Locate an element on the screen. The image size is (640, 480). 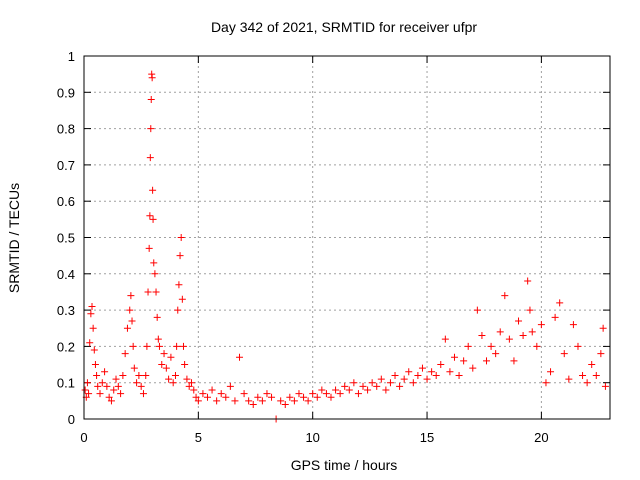
y-tick-label: 1 is located at coordinates (71, 56).